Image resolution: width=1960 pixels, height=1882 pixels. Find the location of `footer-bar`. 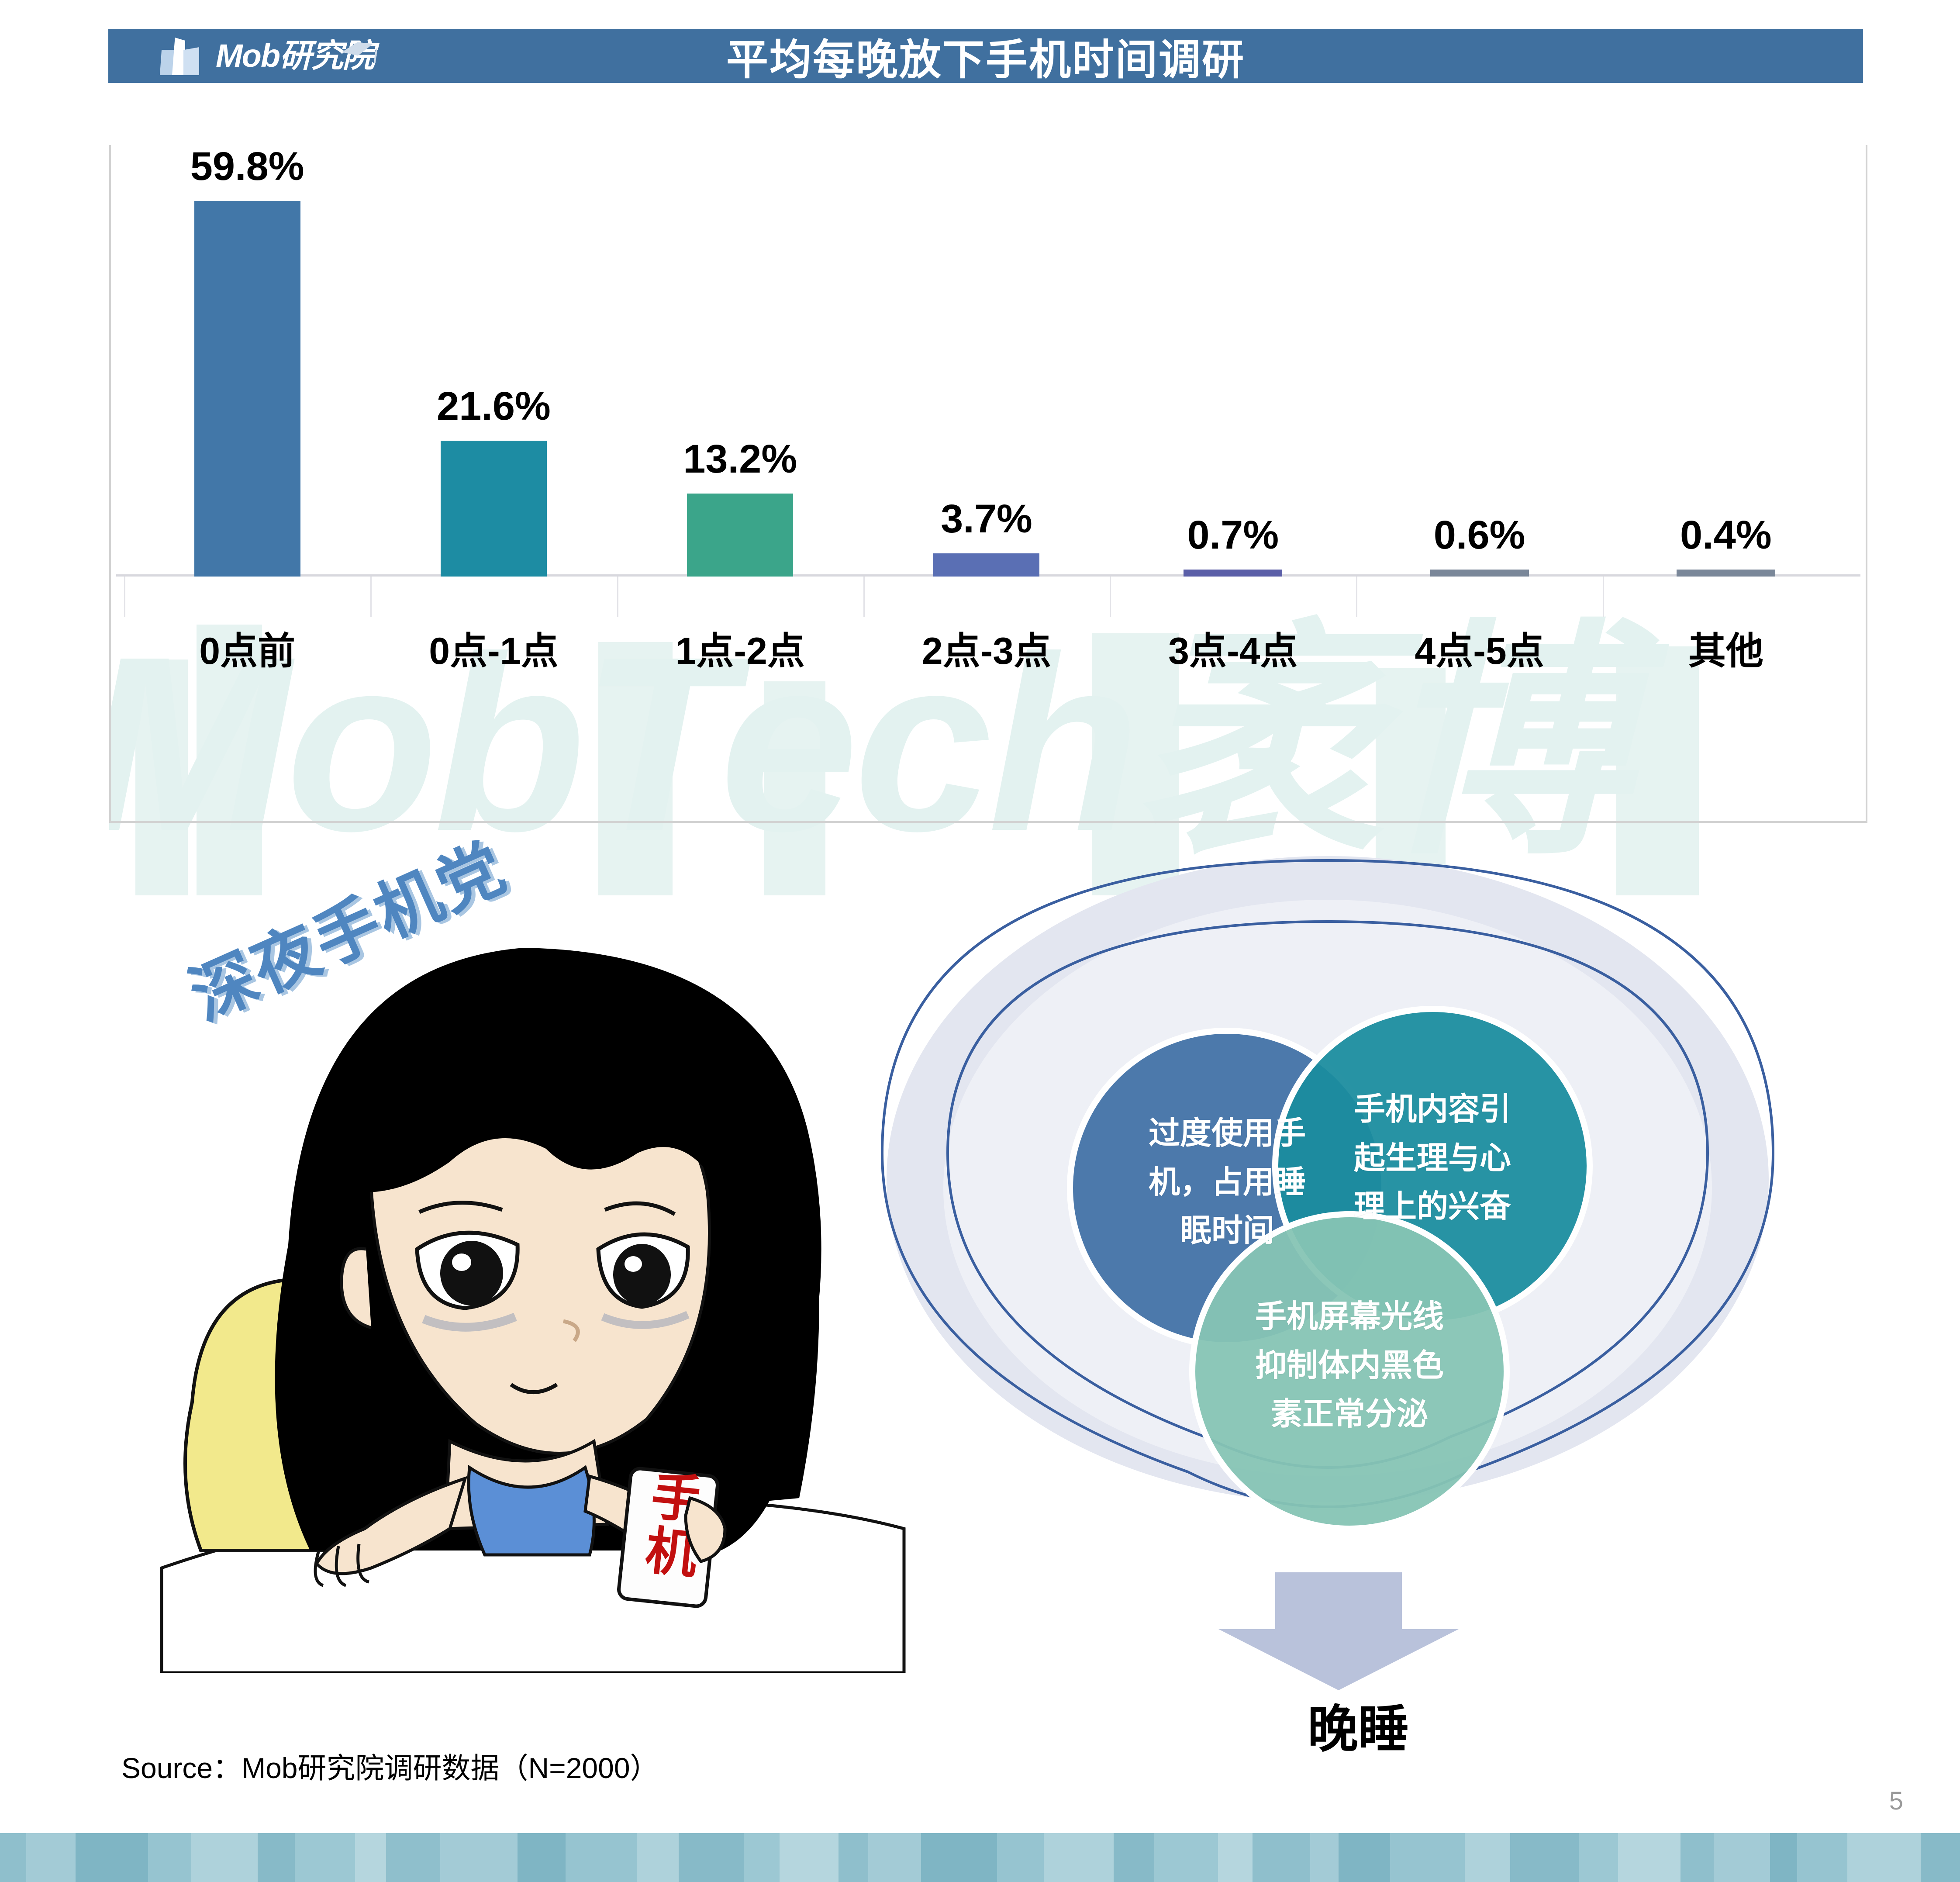

footer-bar is located at coordinates (980, 1857).